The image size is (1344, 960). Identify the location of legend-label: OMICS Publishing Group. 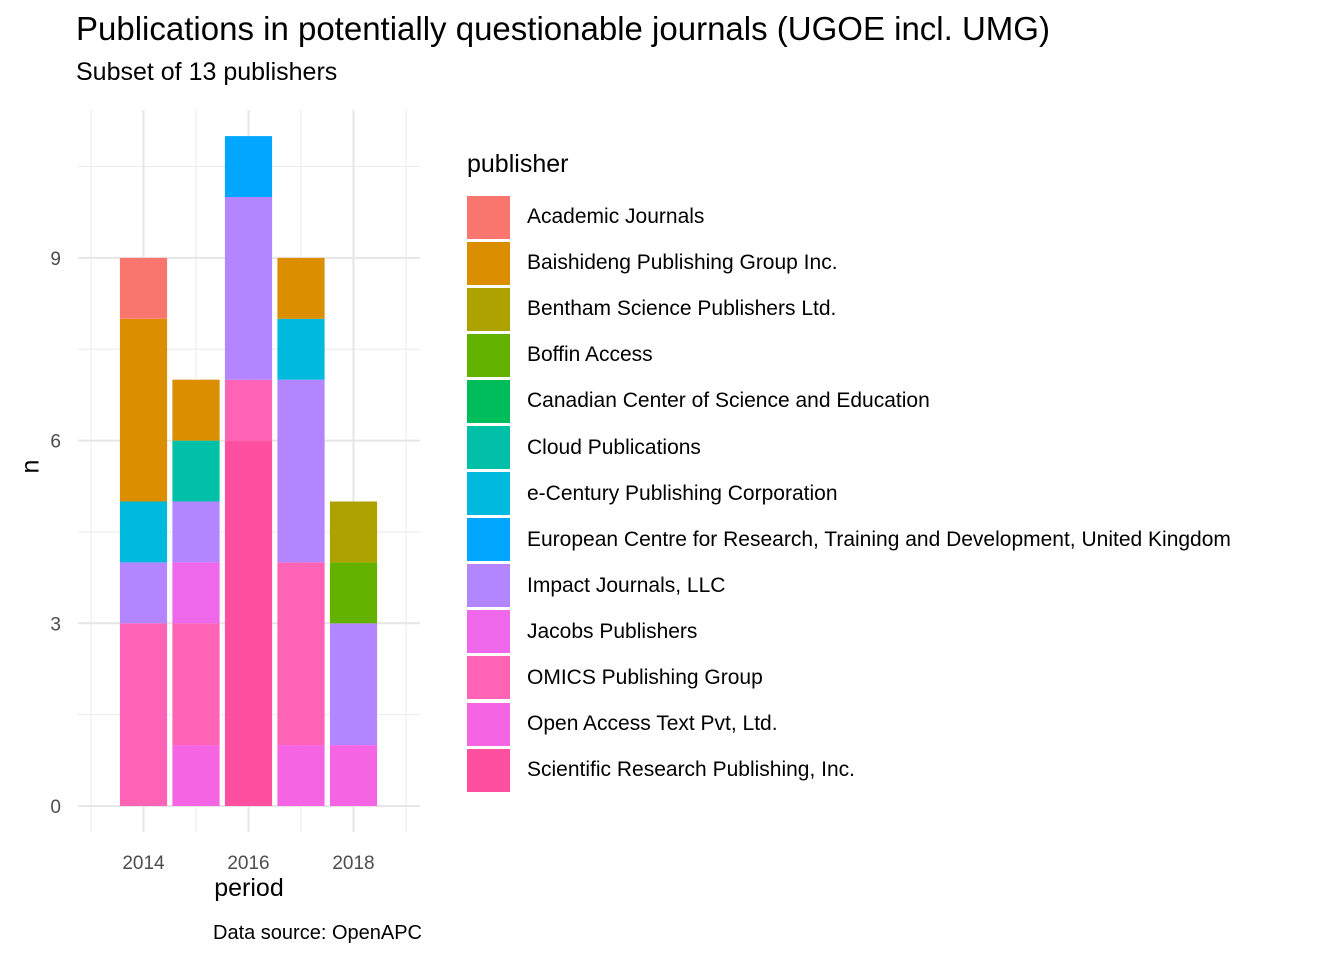
(645, 677).